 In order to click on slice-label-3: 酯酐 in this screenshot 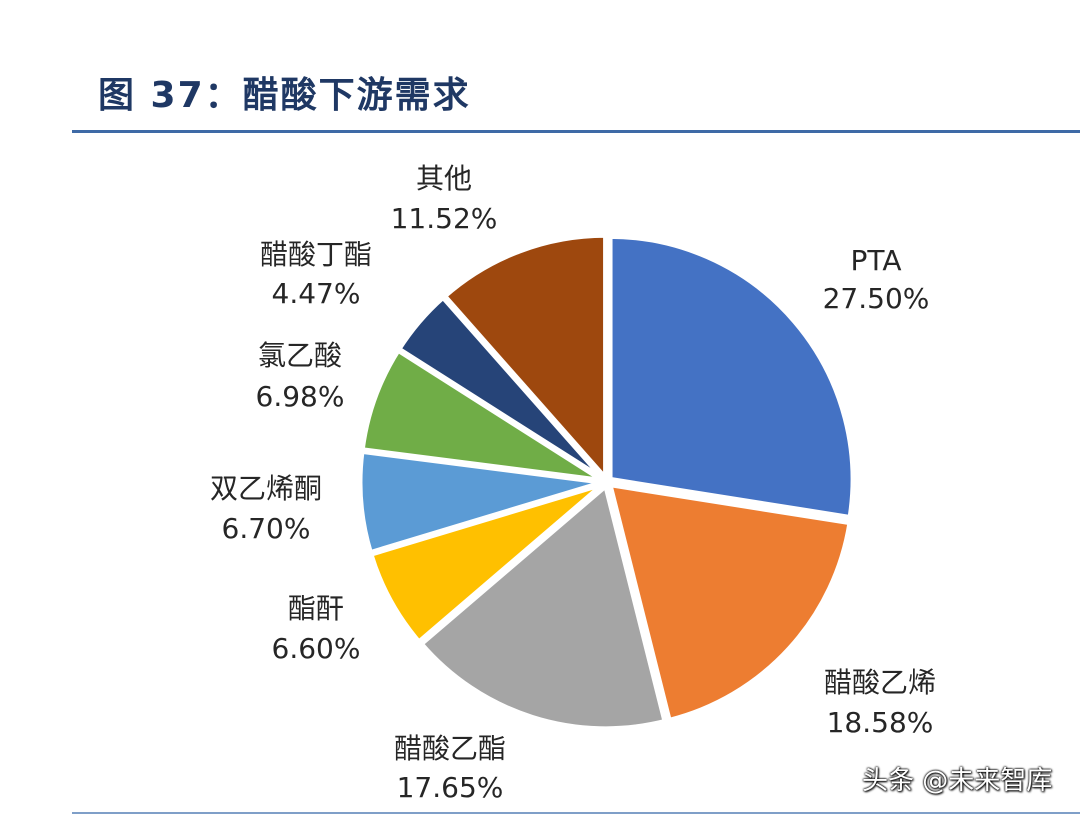, I will do `click(316, 608)`.